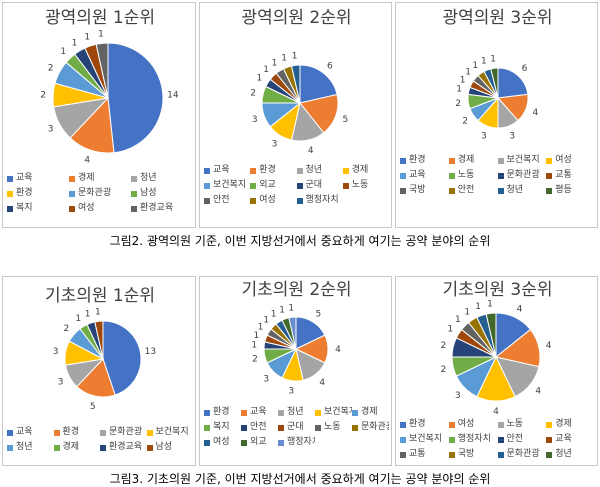 The width and height of the screenshot is (600, 487). Describe the element at coordinates (515, 424) in the screenshot. I see `legend-label: 노동` at that location.